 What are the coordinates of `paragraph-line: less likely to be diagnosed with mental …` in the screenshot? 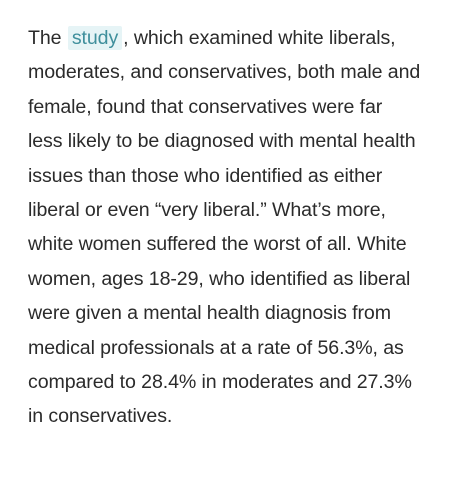 It's located at (222, 141).